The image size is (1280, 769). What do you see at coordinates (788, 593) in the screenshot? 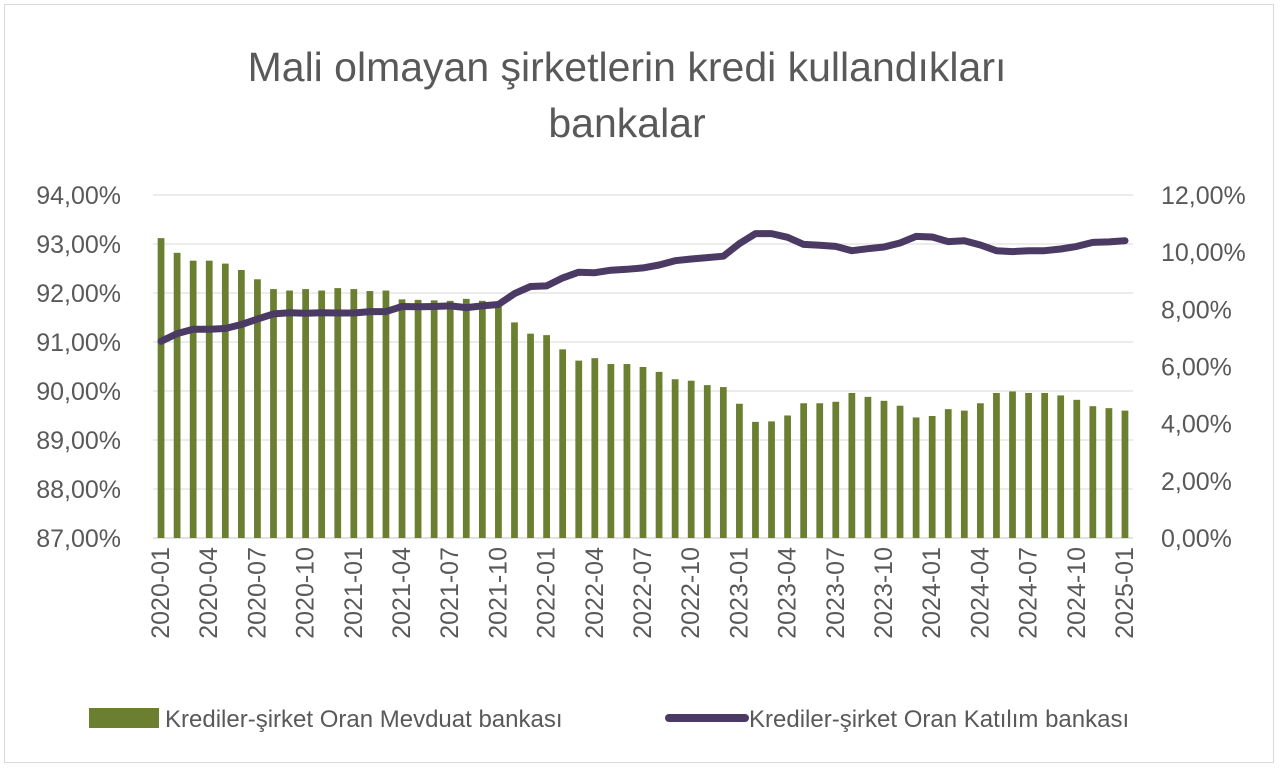
I see `x-tick-label: 2023-04` at bounding box center [788, 593].